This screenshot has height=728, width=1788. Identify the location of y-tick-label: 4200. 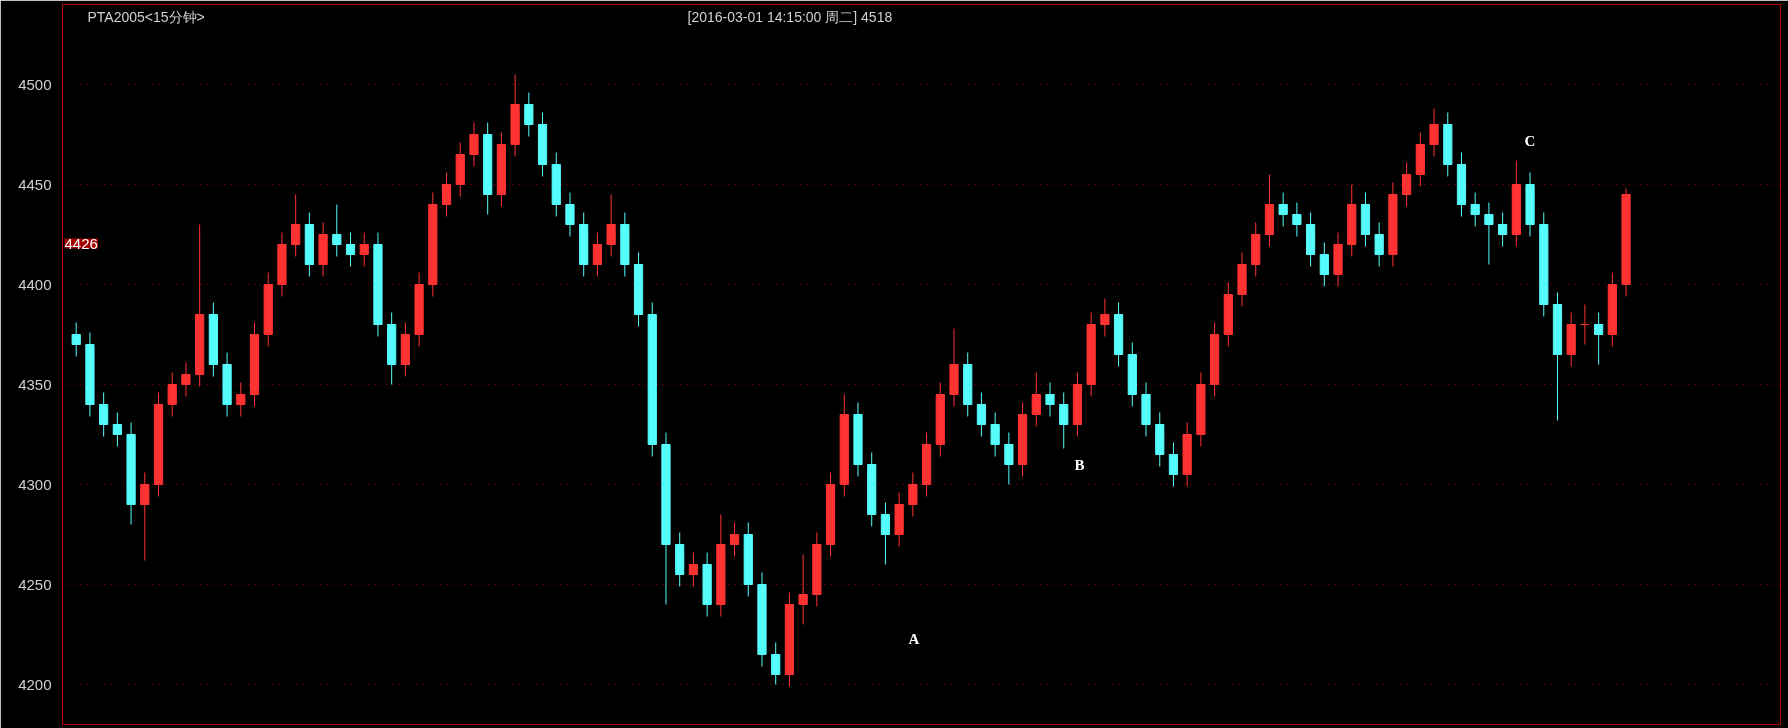
(35, 684).